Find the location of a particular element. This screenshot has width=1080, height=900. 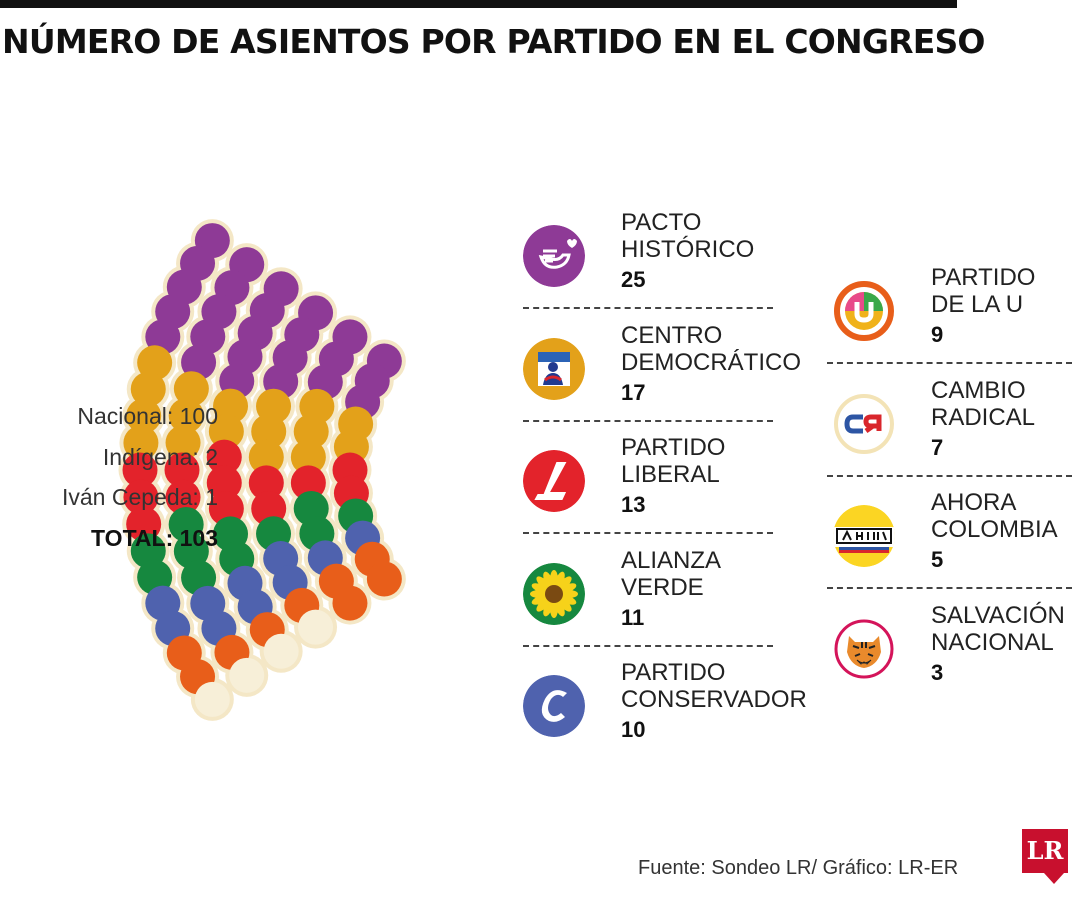

l-icon is located at coordinates (554, 481).